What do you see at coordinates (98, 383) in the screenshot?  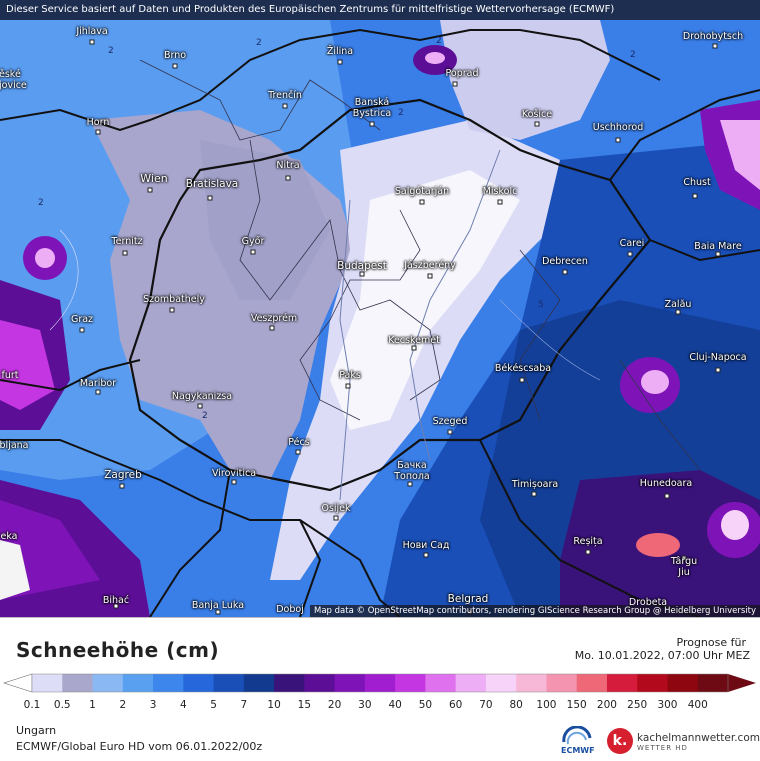 I see `city-label: Maribor` at bounding box center [98, 383].